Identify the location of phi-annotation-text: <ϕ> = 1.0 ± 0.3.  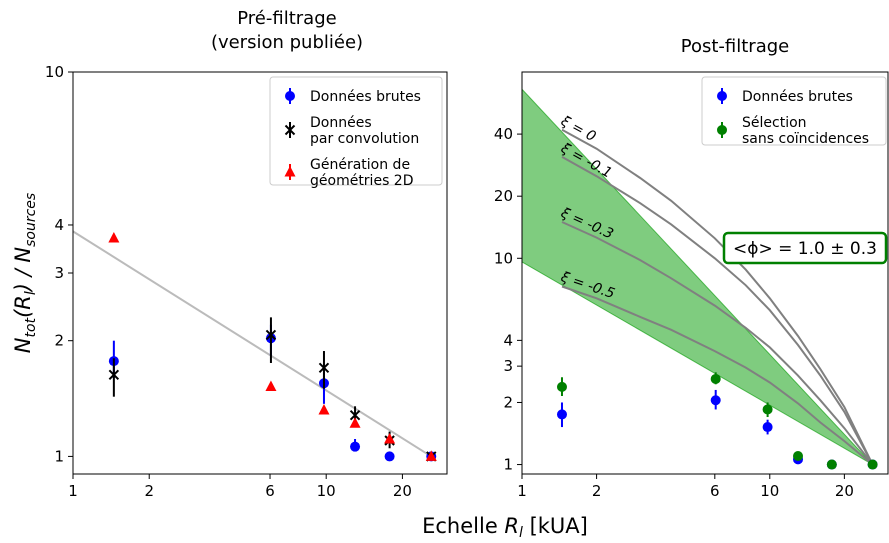
(805, 249).